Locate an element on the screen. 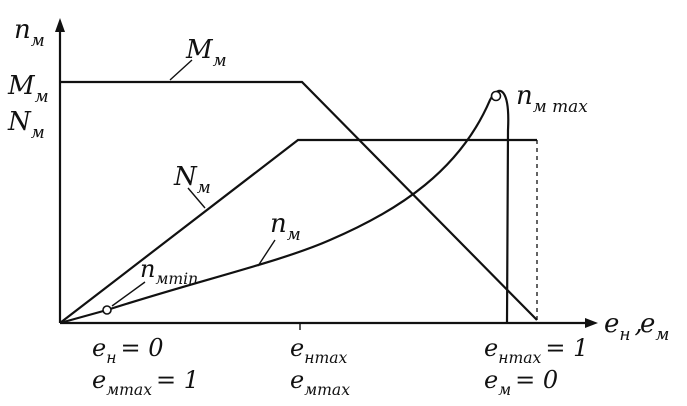  label: eн, is located at coordinates (623, 326).